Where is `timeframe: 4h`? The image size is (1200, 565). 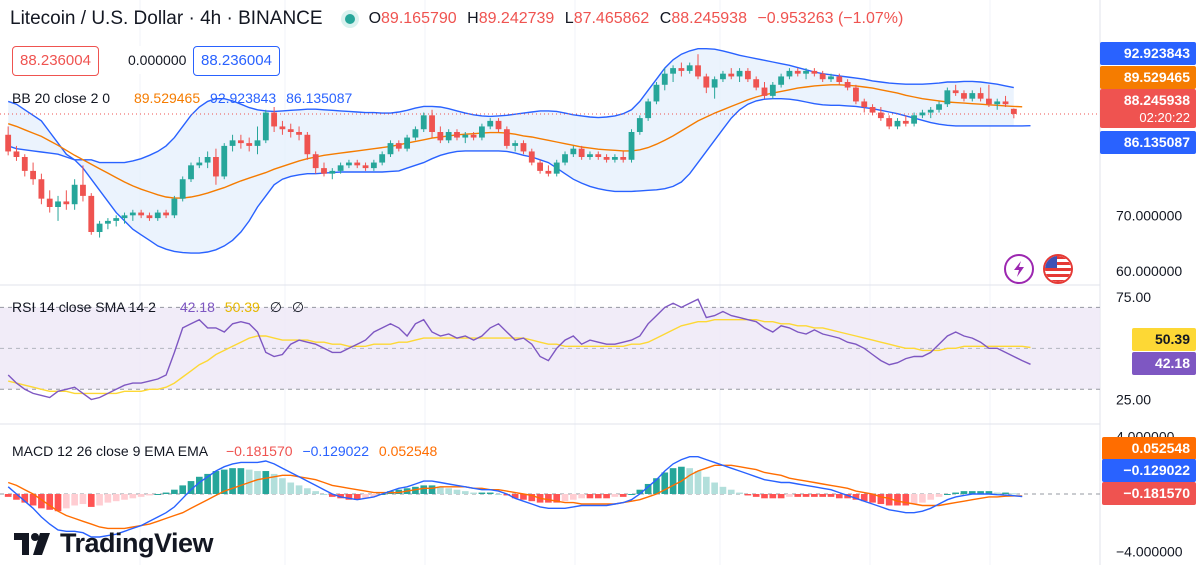
timeframe: 4h is located at coordinates (211, 18).